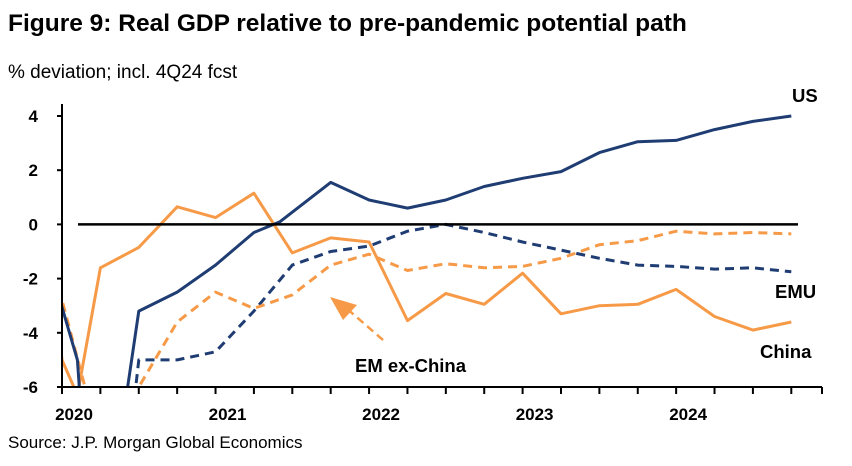 This screenshot has height=466, width=852. I want to click on y-tick-label: 0, so click(33, 224).